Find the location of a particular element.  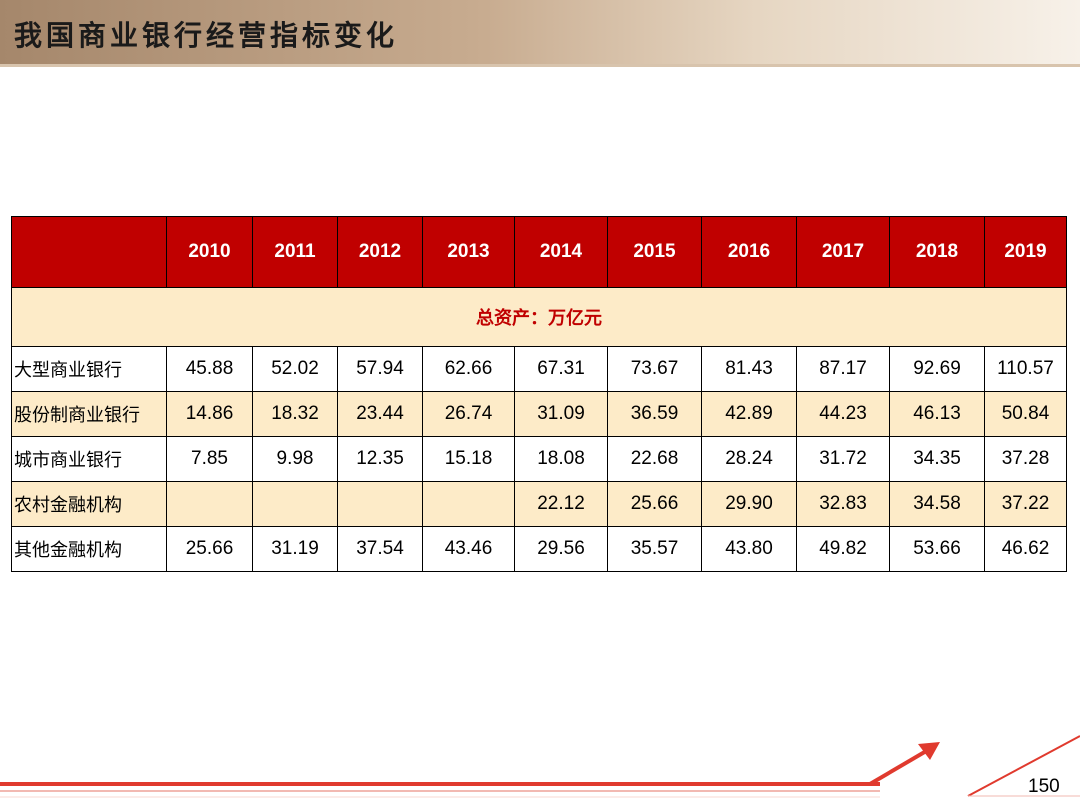

table-cell: 57.94 is located at coordinates (380, 369).